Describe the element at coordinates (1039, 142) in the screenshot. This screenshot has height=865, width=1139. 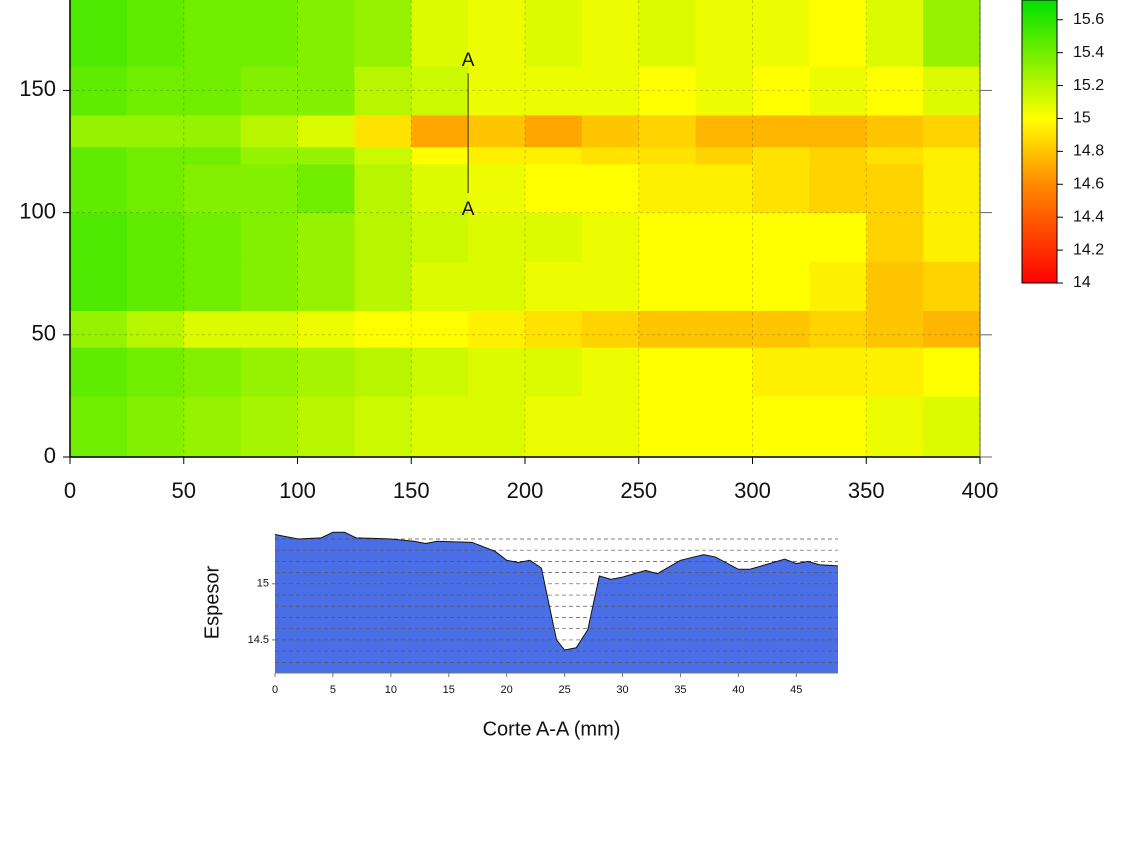
I see `colorbar` at that location.